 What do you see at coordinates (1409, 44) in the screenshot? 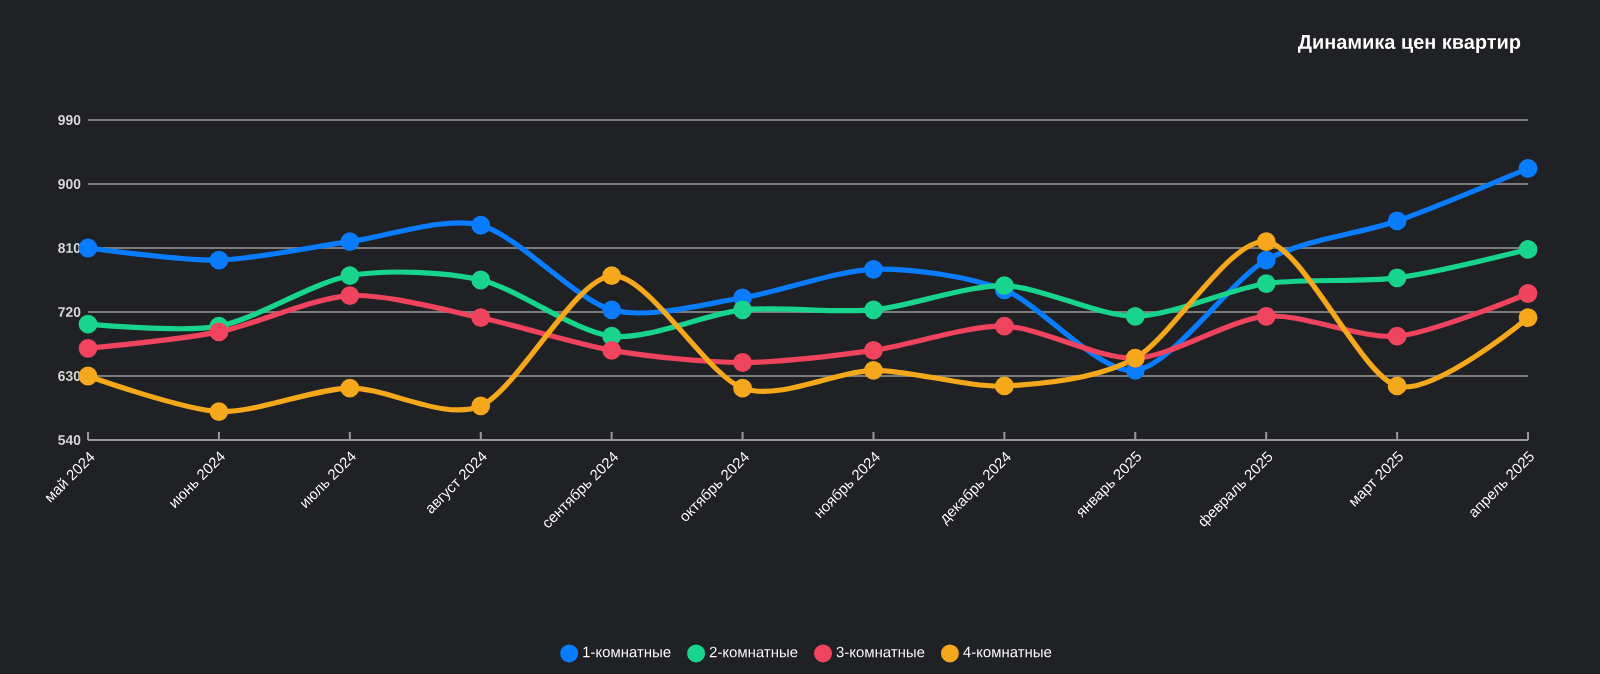
I see `chart-title: Динамика цен квартир` at bounding box center [1409, 44].